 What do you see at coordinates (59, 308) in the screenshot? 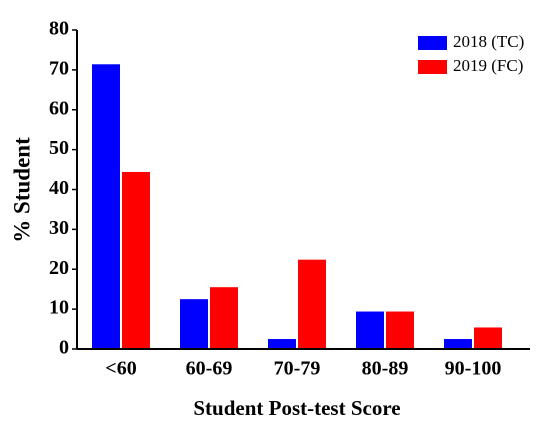
I see `y-tick-label: 10` at bounding box center [59, 308].